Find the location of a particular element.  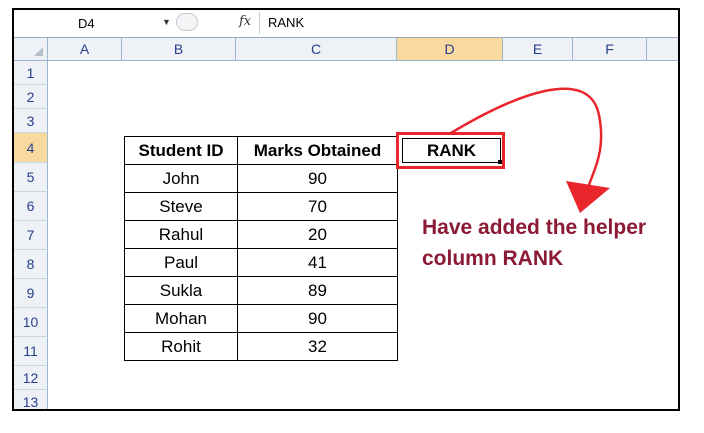

name-box-value: D4 is located at coordinates (86, 23).